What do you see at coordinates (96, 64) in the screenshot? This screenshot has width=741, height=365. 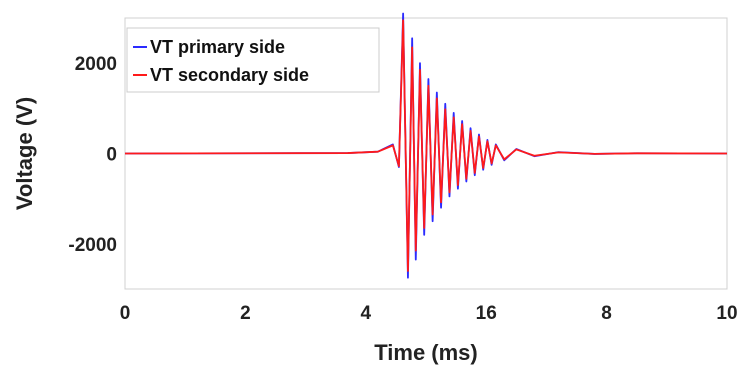 I see `y-tick-label: 2000` at bounding box center [96, 64].